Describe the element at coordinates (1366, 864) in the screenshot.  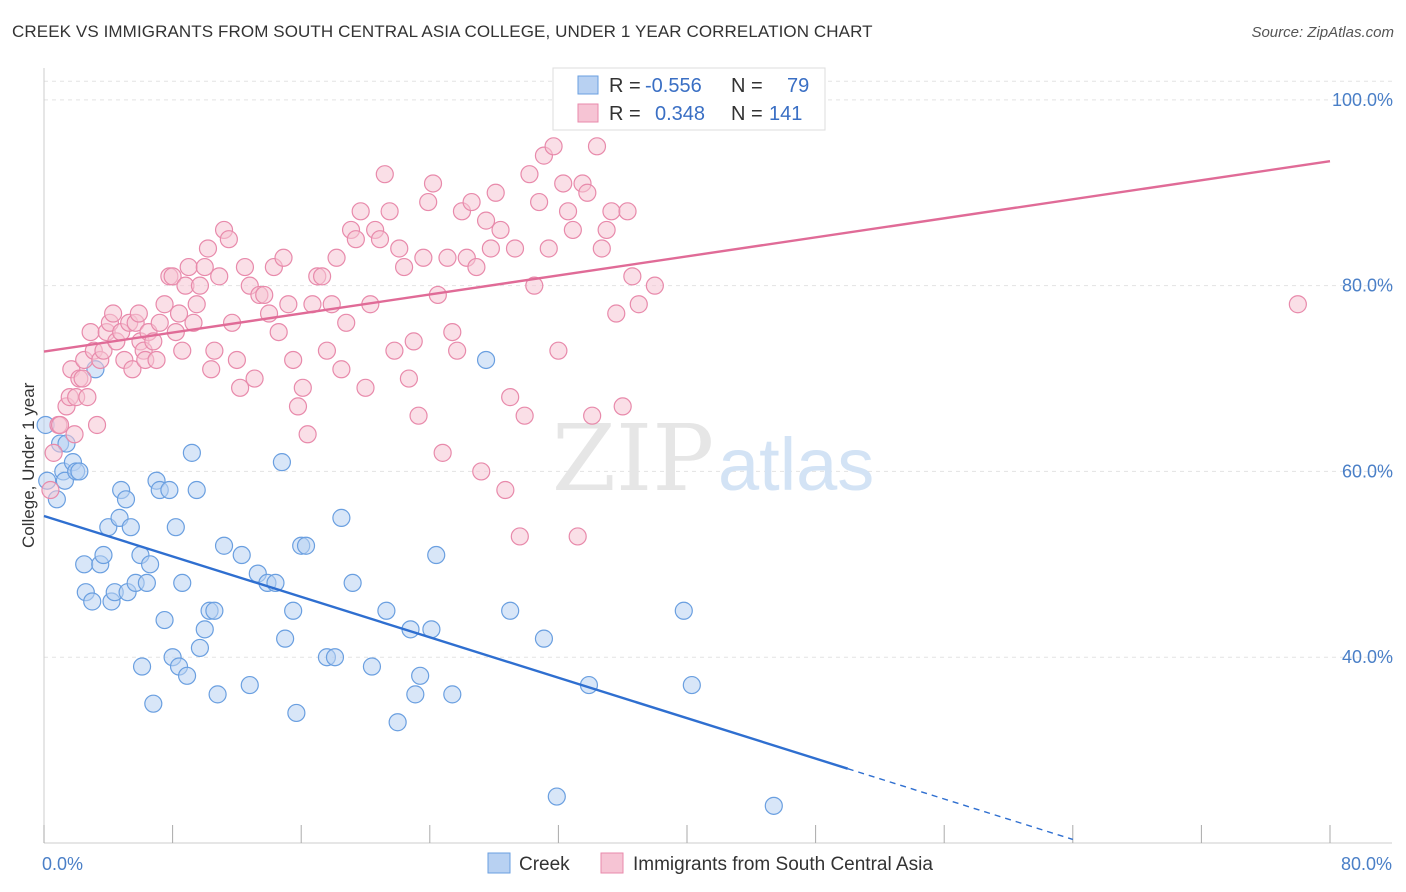
I see `x-tick-label: 80.0%` at that location.